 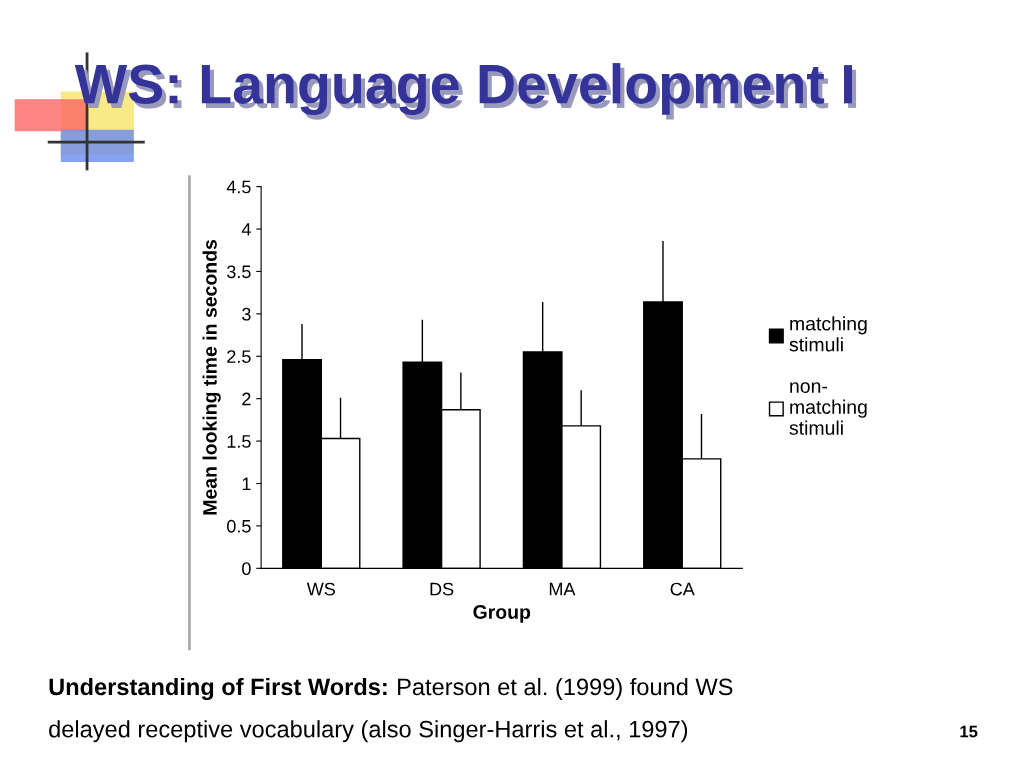 What do you see at coordinates (320, 589) in the screenshot?
I see `x-tick-label: WS` at bounding box center [320, 589].